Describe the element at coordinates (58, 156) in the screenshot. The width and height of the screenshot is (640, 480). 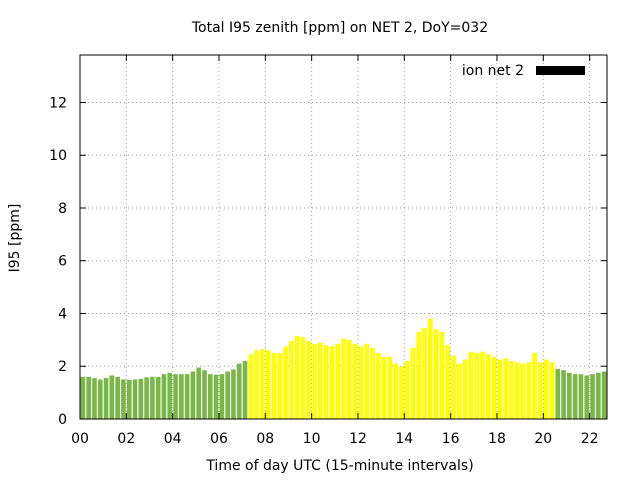
I see `y-tick-label: 10` at that location.